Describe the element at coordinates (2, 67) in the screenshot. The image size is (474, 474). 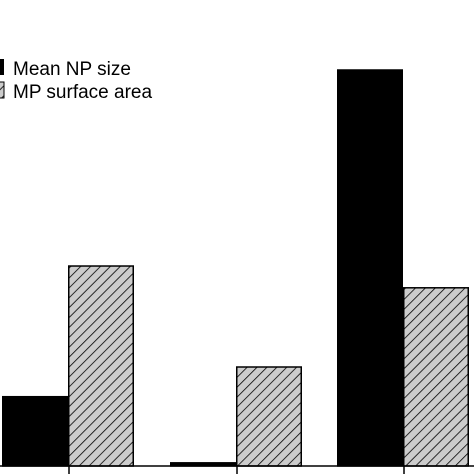
I see `legend-swatch-mean-np-size` at that location.